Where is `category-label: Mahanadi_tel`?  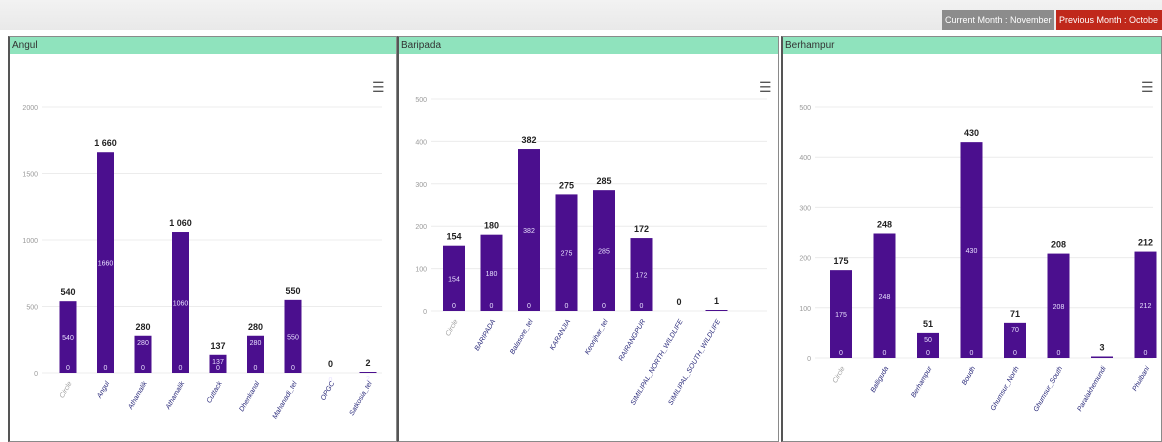 category-label: Mahanadi_tel is located at coordinates (285, 400).